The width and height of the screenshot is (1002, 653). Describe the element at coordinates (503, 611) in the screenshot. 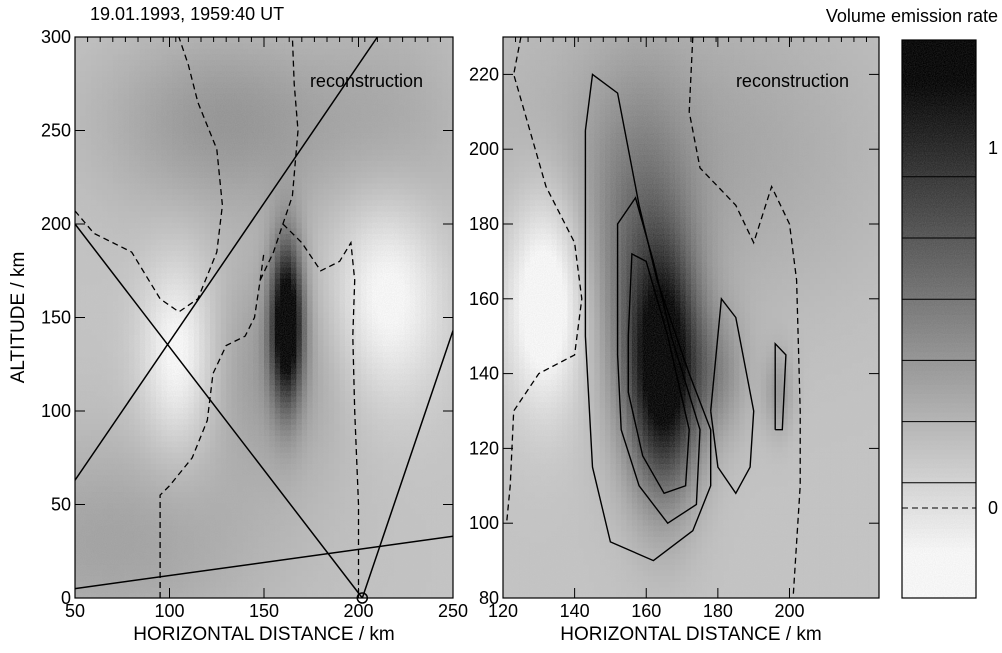

I see `x-tick-label: 120` at that location.